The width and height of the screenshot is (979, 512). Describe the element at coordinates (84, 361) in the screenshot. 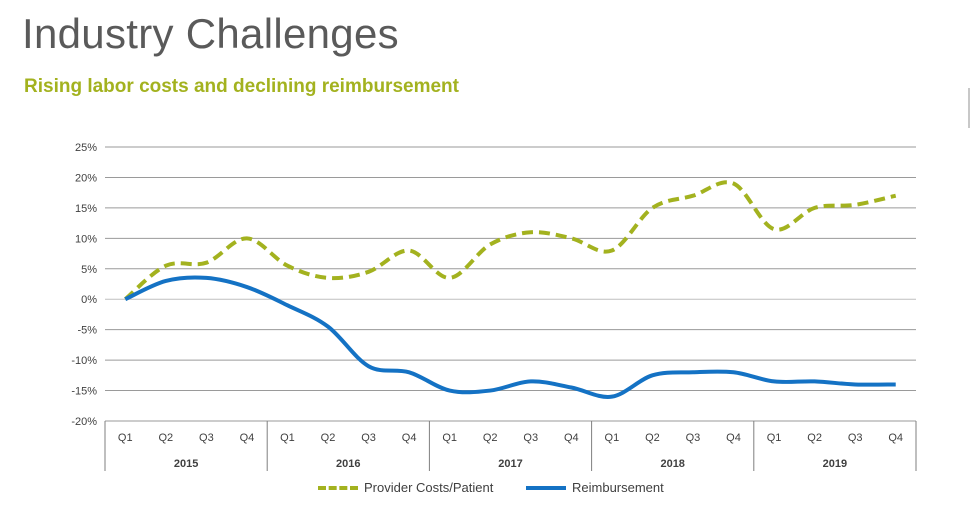

I see `y-tick-label: -10%` at that location.